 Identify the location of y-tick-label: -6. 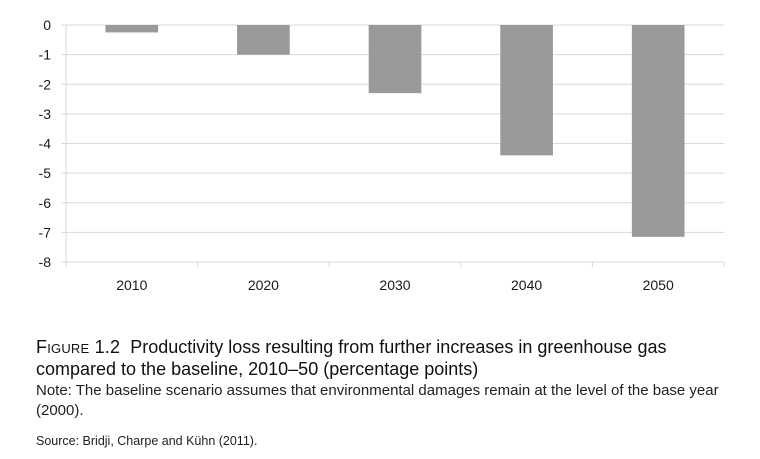
(45, 203).